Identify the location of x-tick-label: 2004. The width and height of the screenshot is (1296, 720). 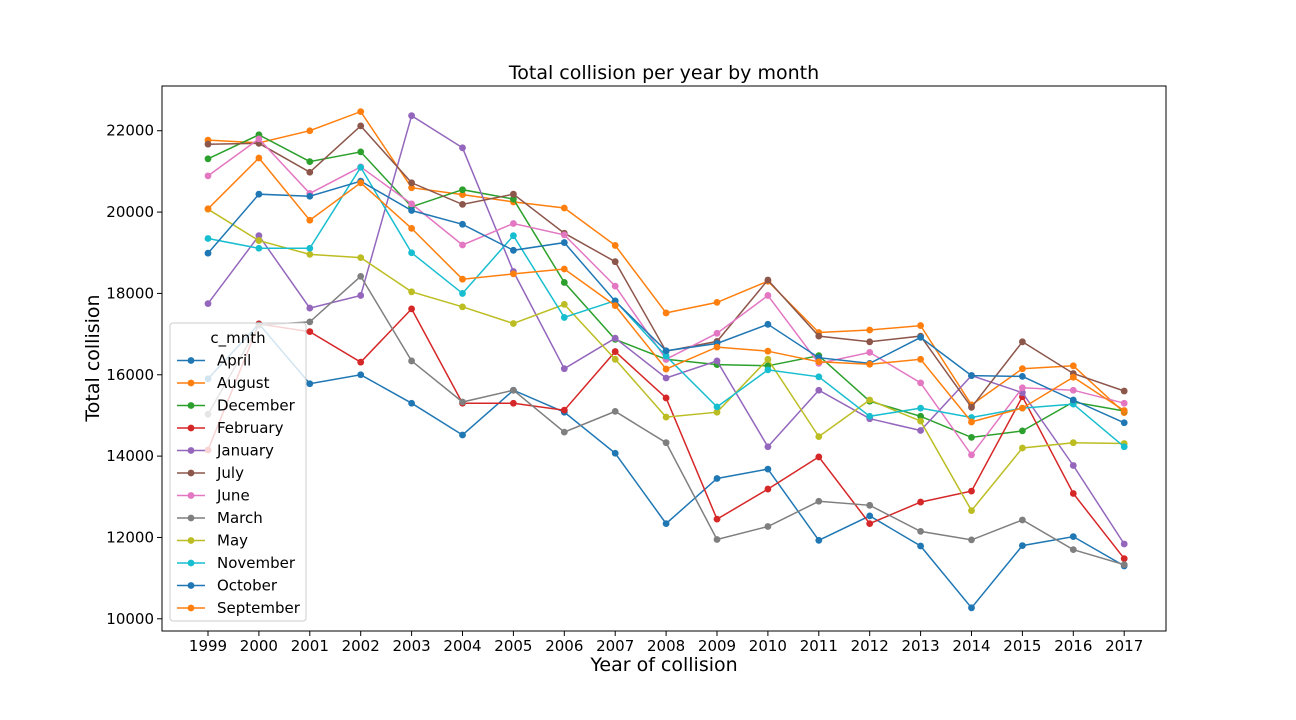
(462, 646).